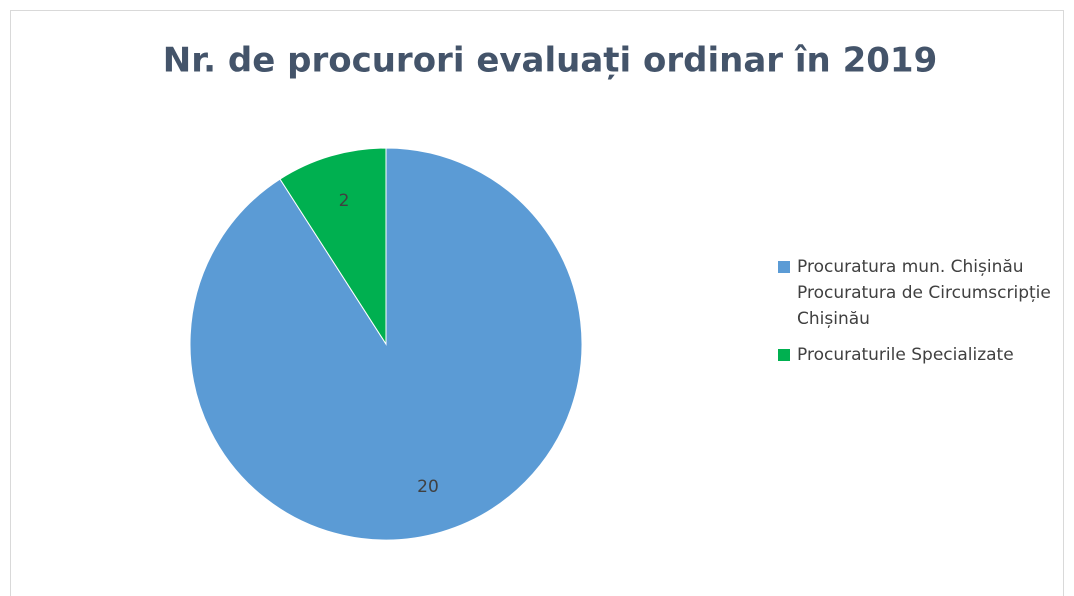  Describe the element at coordinates (428, 487) in the screenshot. I see `data-label: 20` at that location.